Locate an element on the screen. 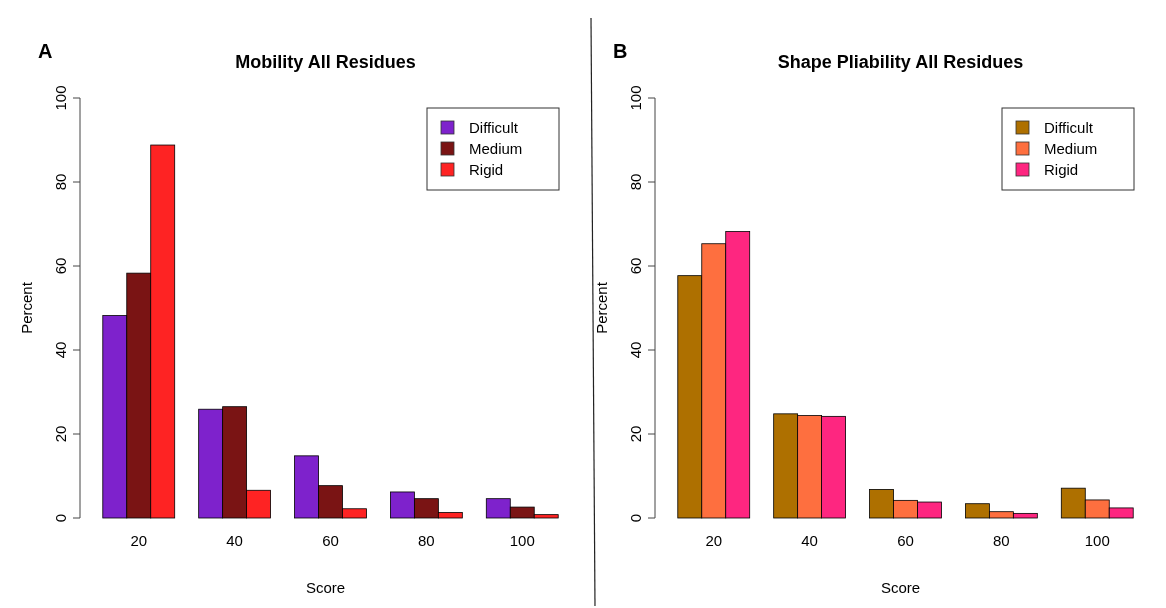  chart-title: Shape Pliability All Residues is located at coordinates (900, 62).